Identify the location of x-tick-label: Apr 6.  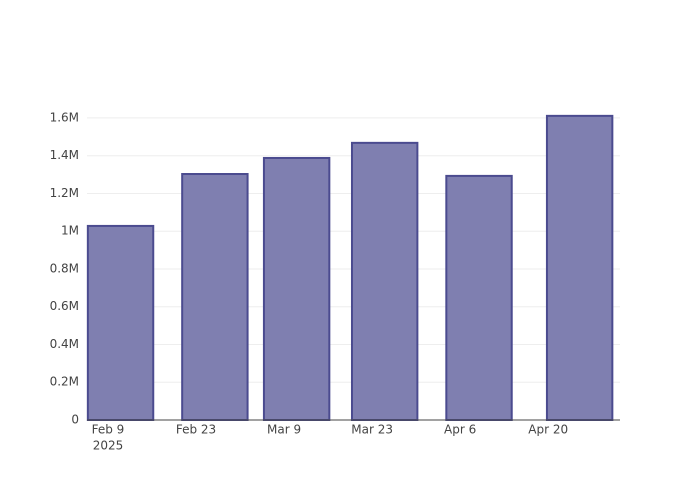
(460, 430).